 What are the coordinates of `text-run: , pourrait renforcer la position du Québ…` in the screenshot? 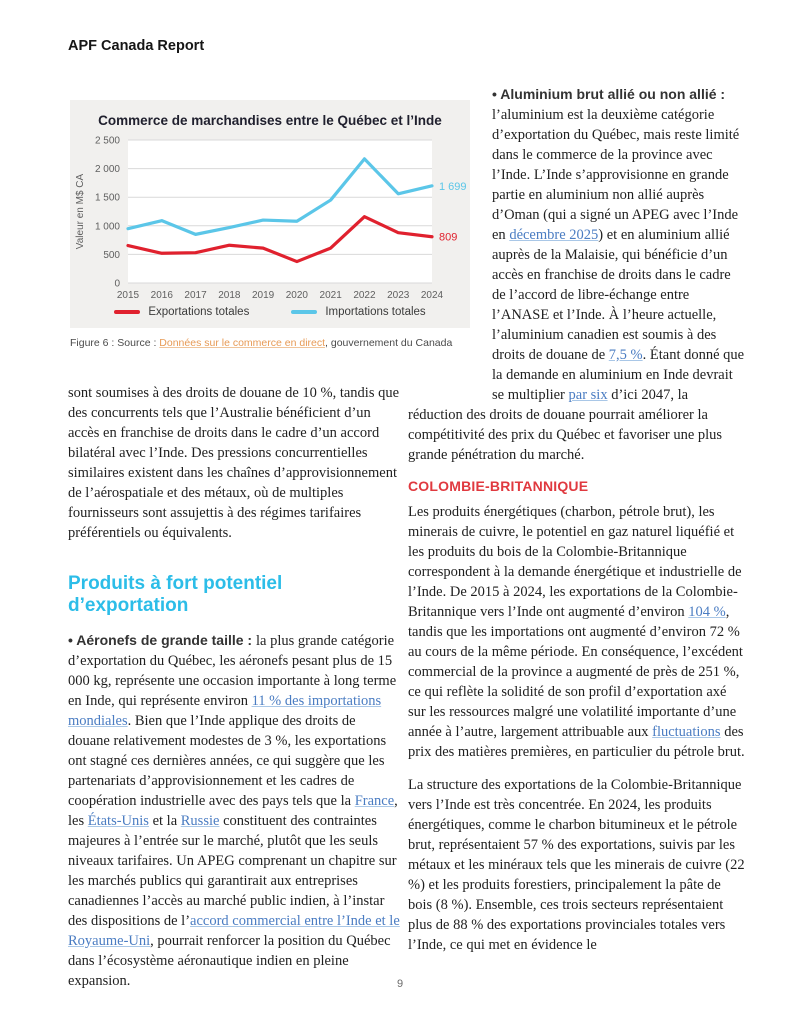 It's located at (229, 961).